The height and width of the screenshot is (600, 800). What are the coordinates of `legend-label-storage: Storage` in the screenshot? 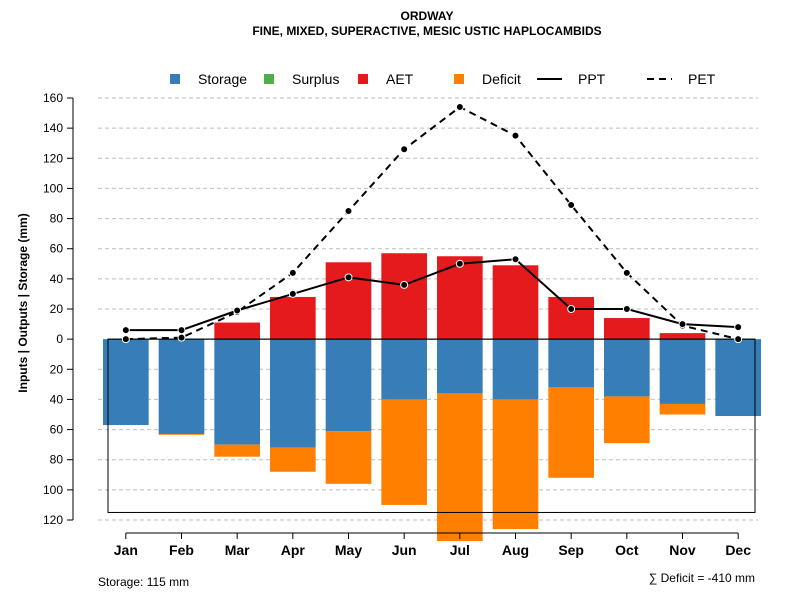 It's located at (222, 79).